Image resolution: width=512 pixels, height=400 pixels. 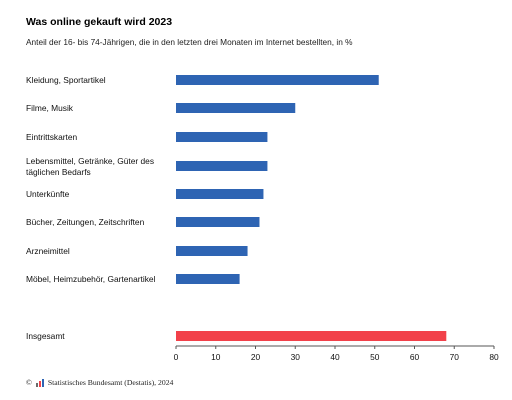 What do you see at coordinates (296, 357) in the screenshot?
I see `x-tick-label: 30` at bounding box center [296, 357].